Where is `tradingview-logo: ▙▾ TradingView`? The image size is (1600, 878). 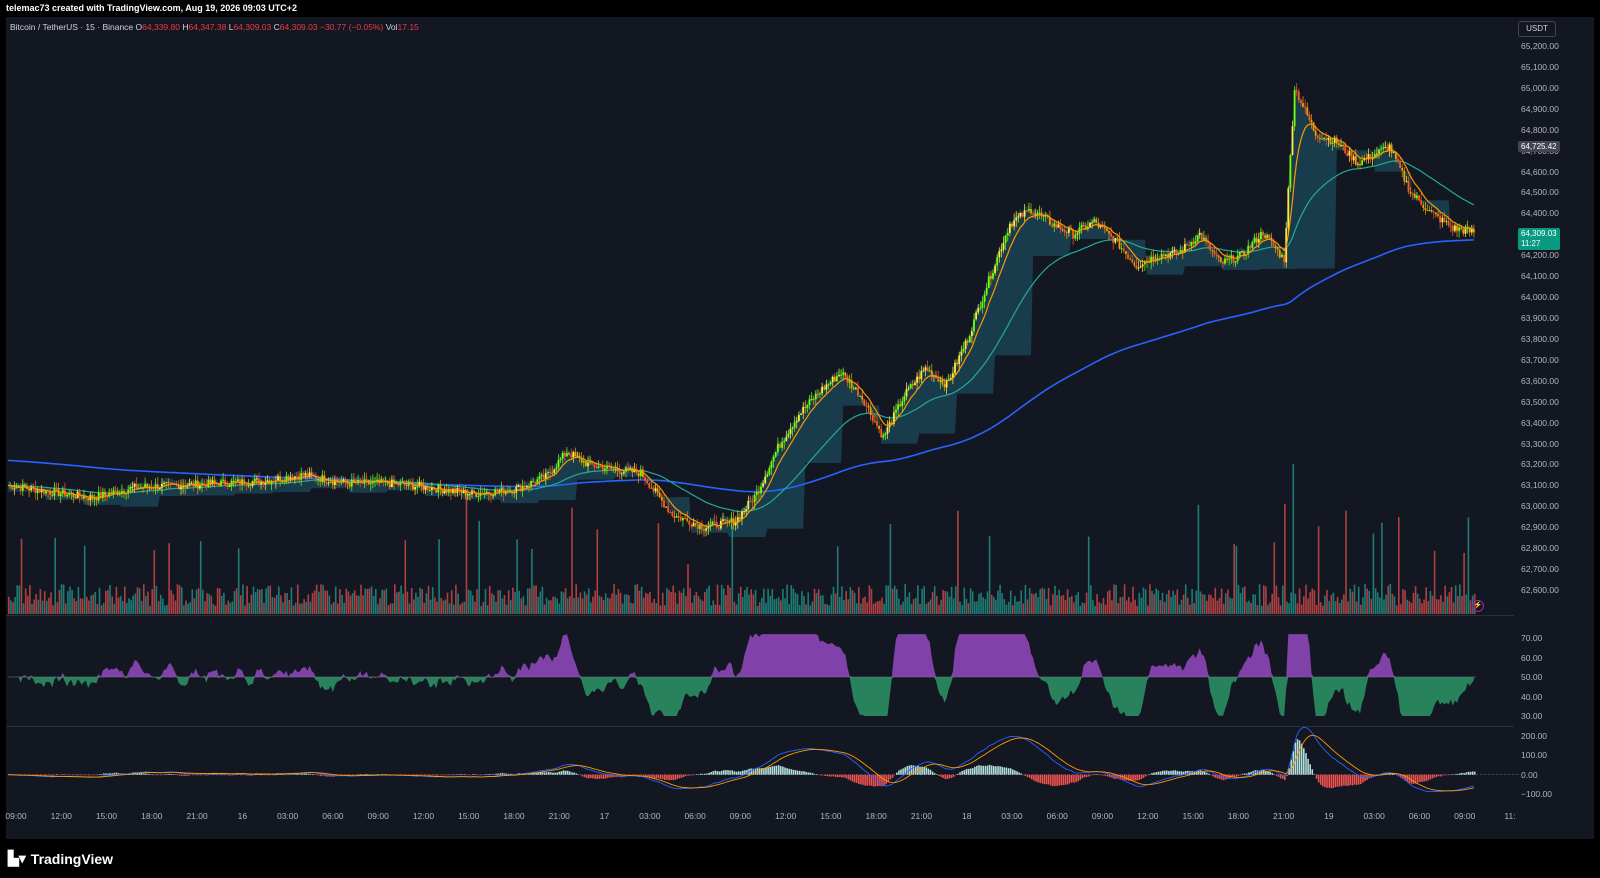
tradingview-logo: ▙▾ TradingView is located at coordinates (60, 858).